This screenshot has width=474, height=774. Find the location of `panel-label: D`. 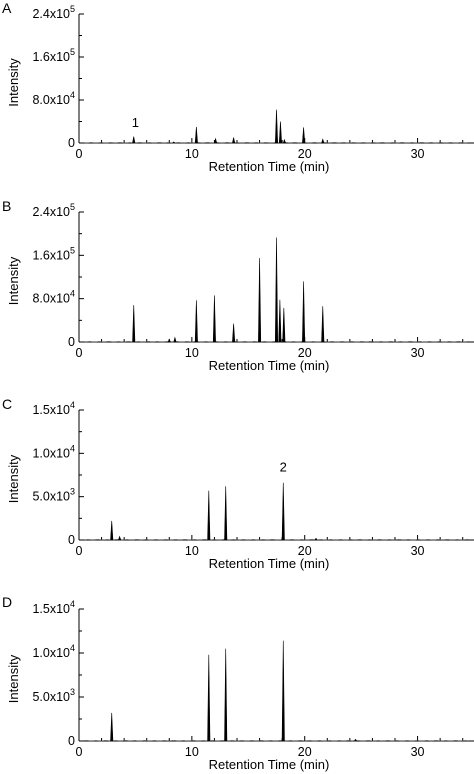

panel-label: D is located at coordinates (7, 602).